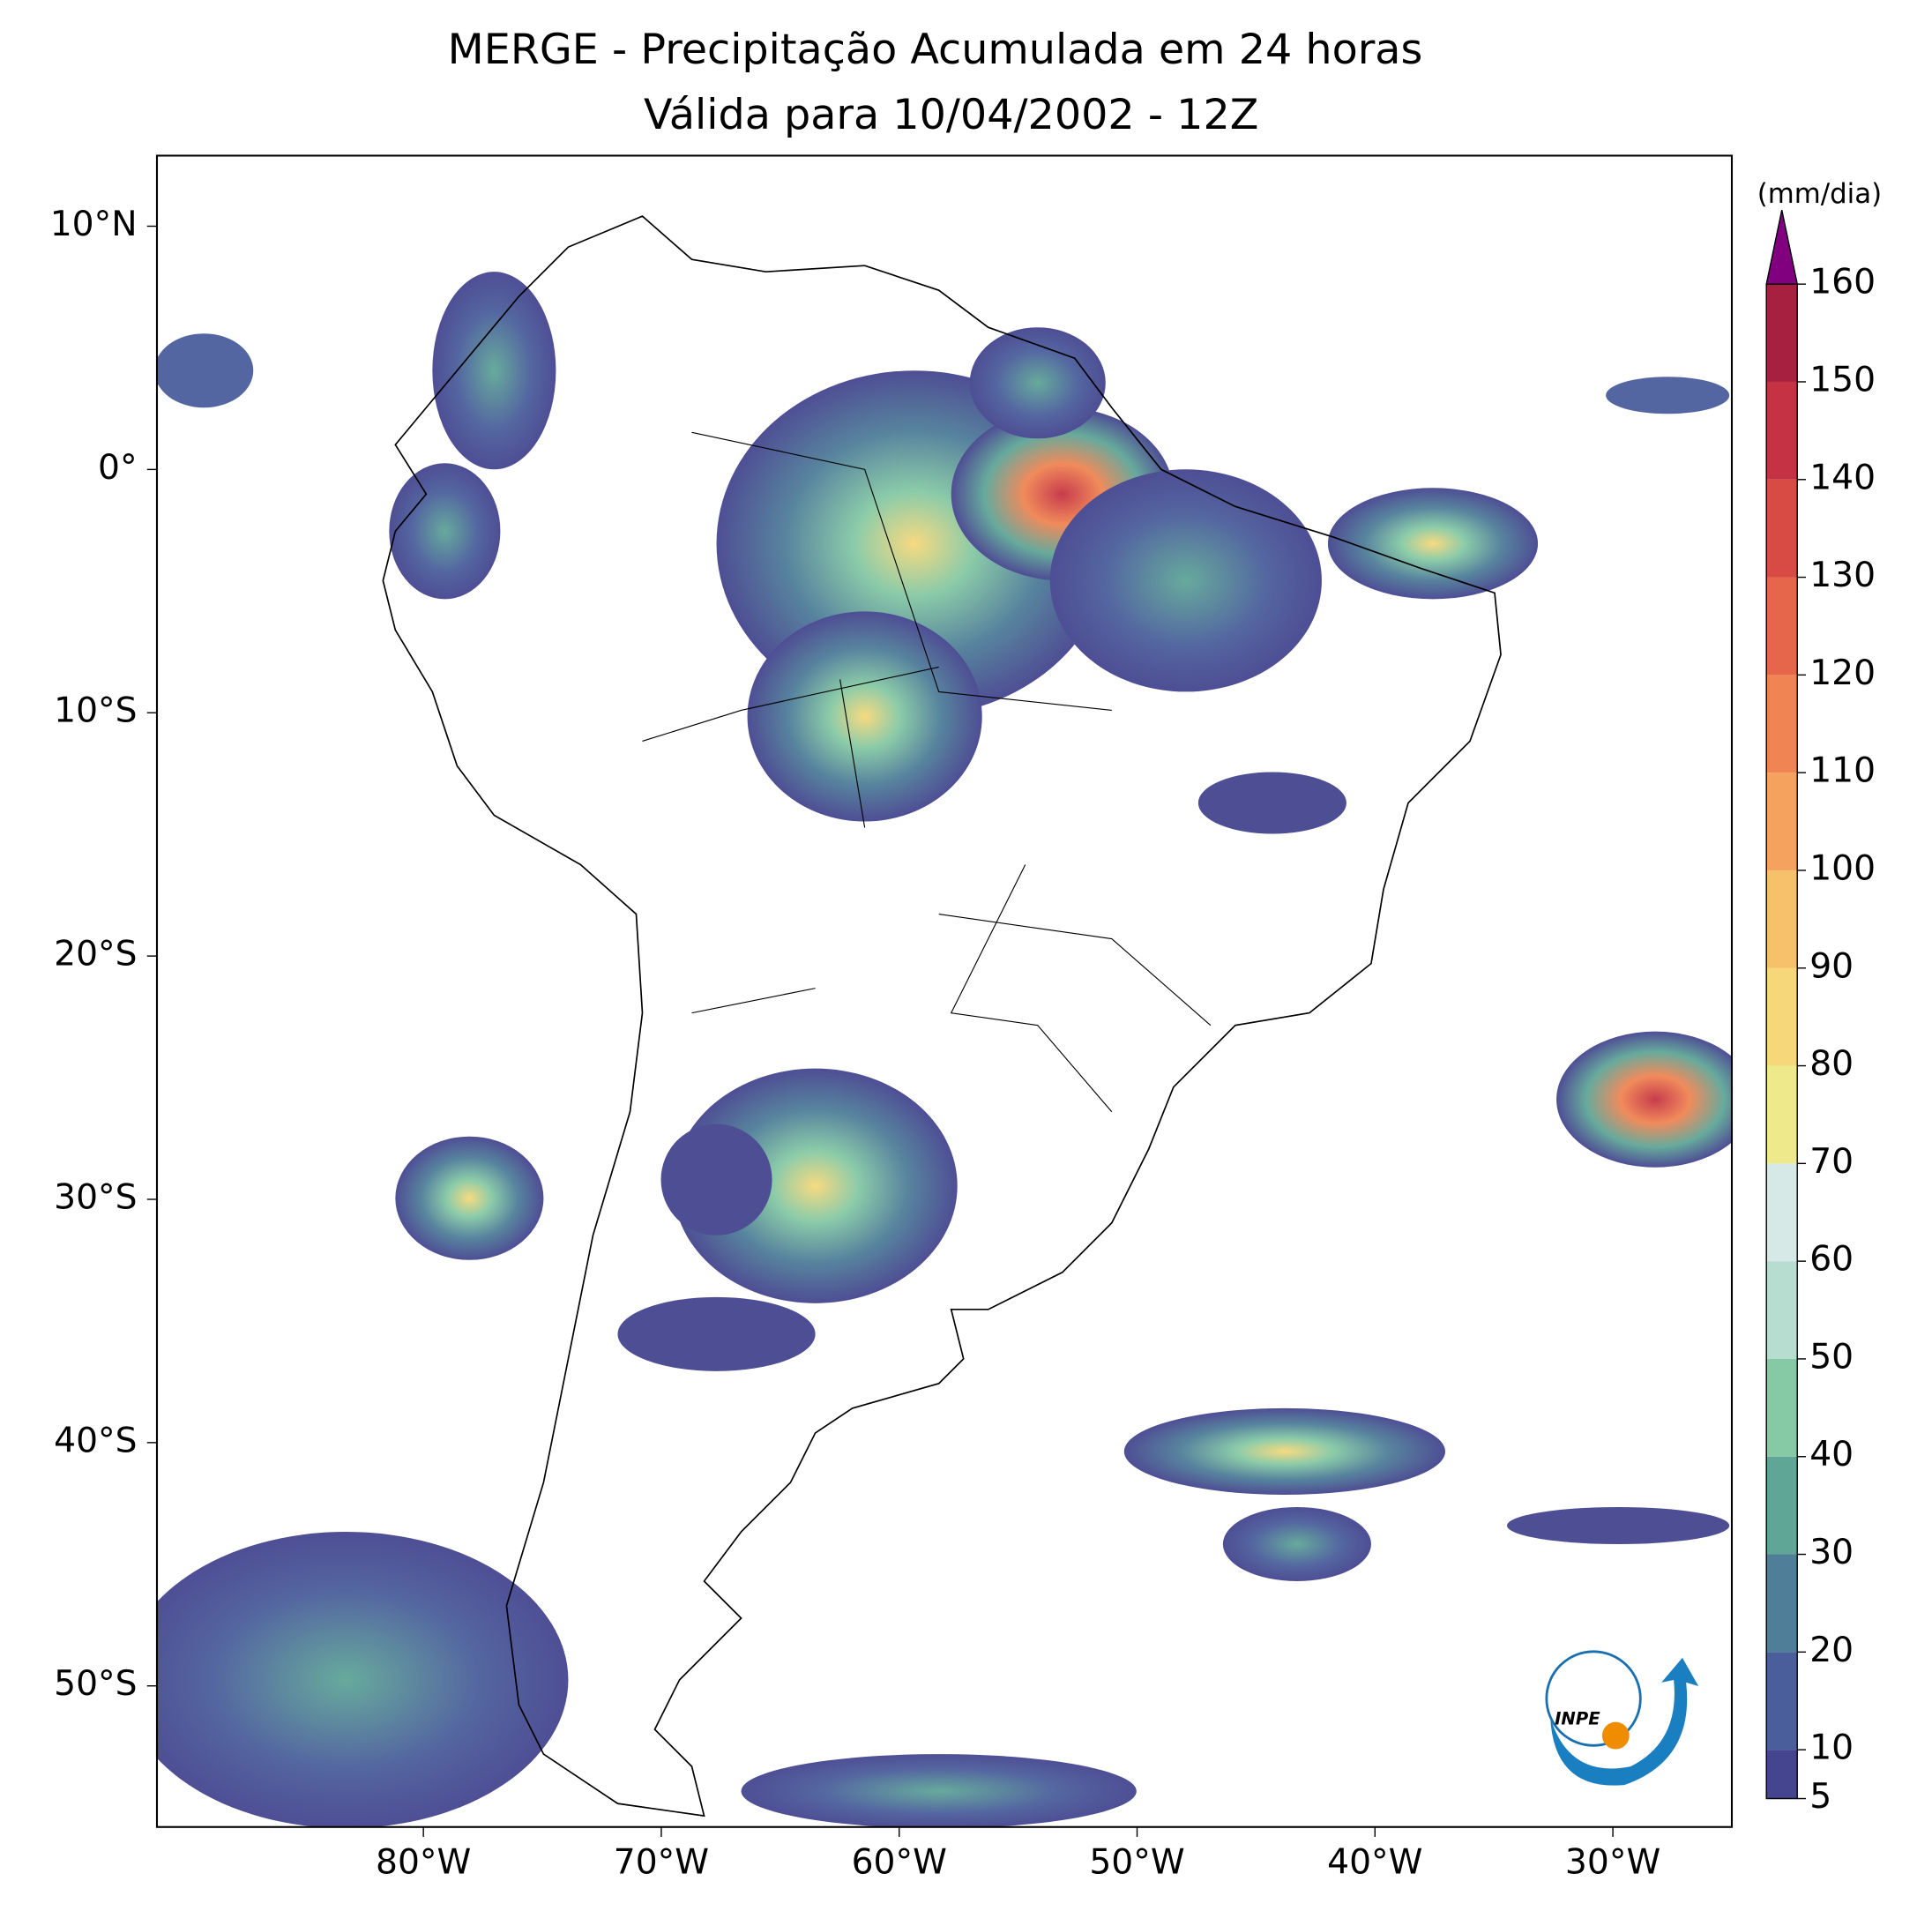  I want to click on colorbar-extend, so click(1782, 247).